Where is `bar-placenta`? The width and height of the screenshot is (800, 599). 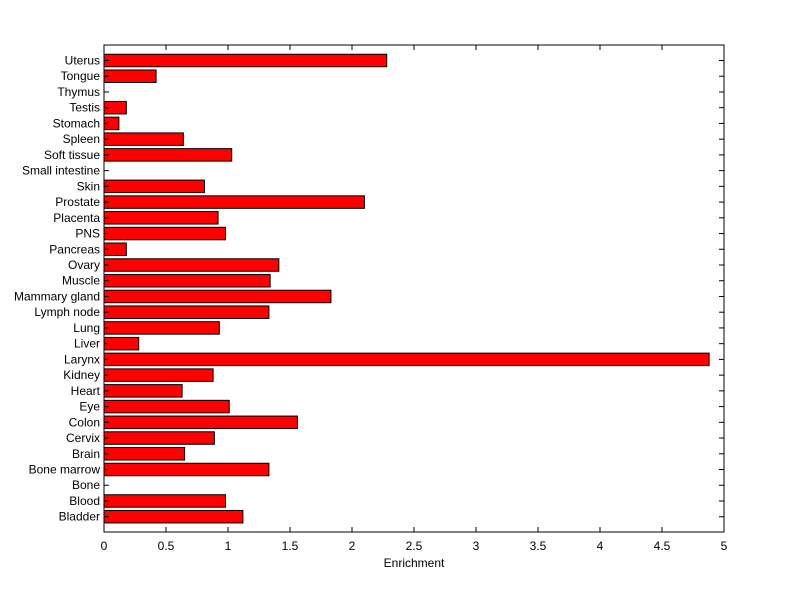
bar-placenta is located at coordinates (161, 218).